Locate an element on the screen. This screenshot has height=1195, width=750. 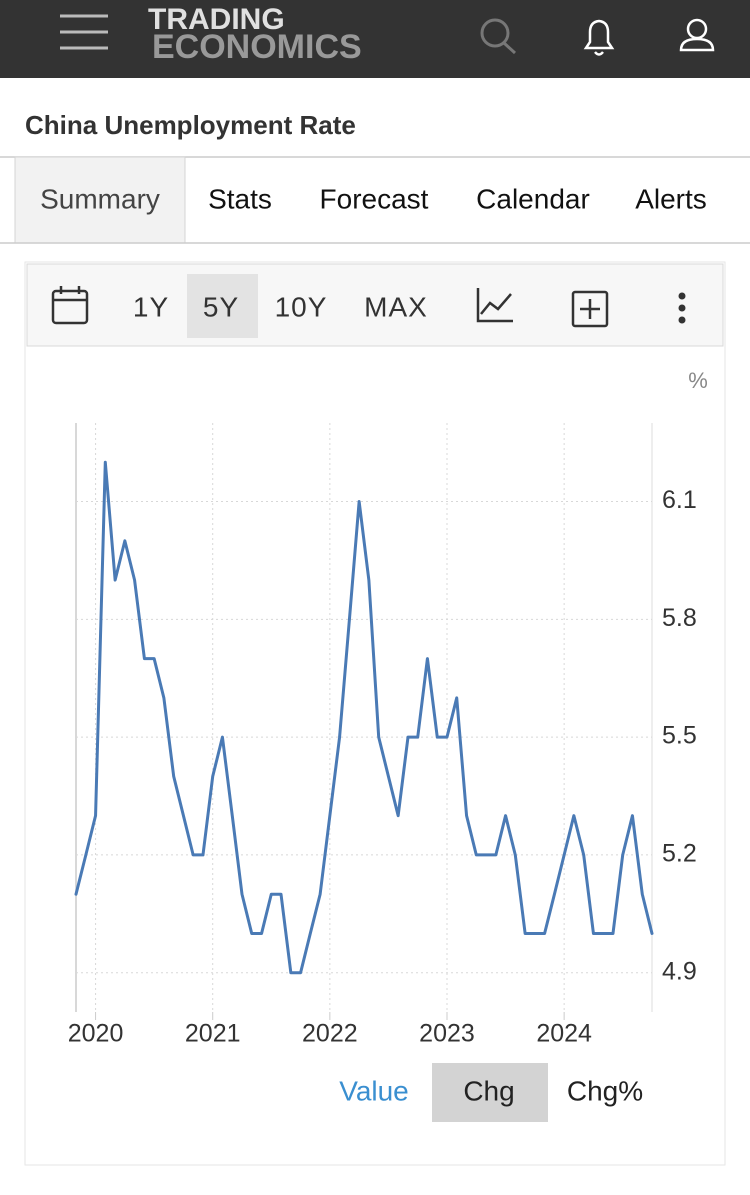
search-icon is located at coordinates (498, 36).